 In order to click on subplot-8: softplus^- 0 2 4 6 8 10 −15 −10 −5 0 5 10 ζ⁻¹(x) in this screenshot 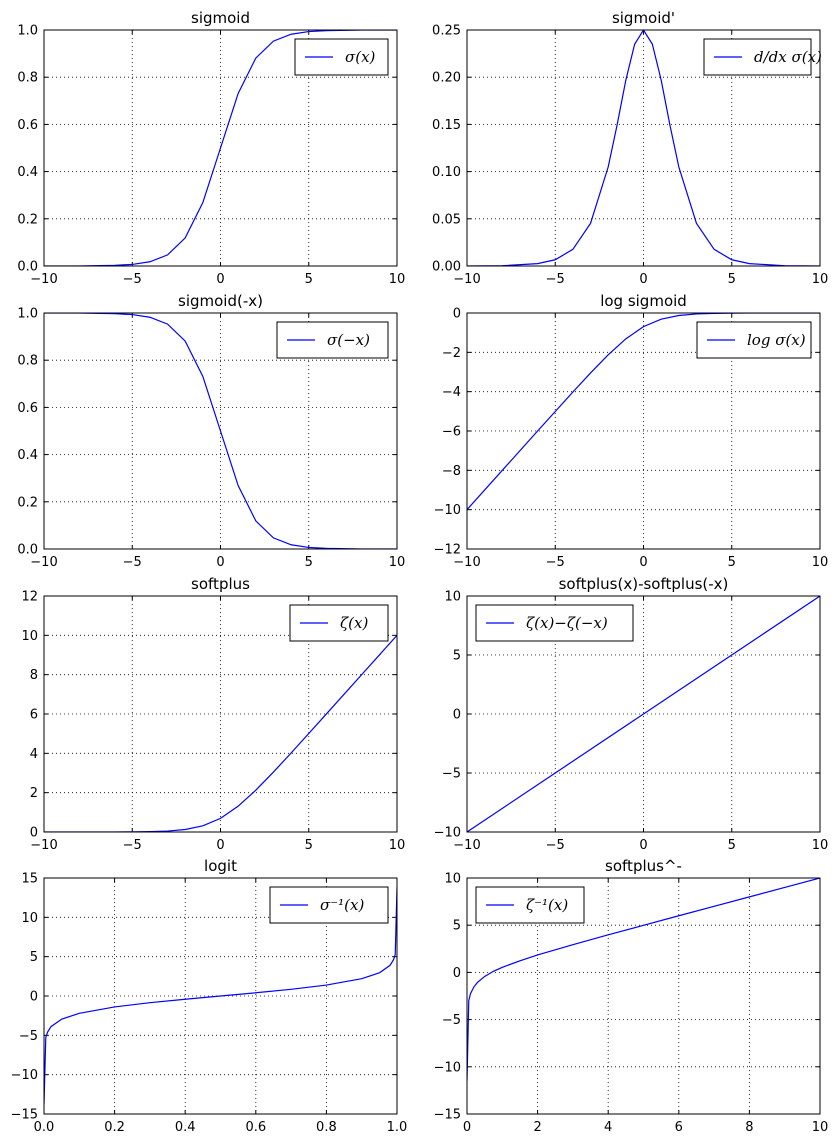, I will do `click(631, 996)`.